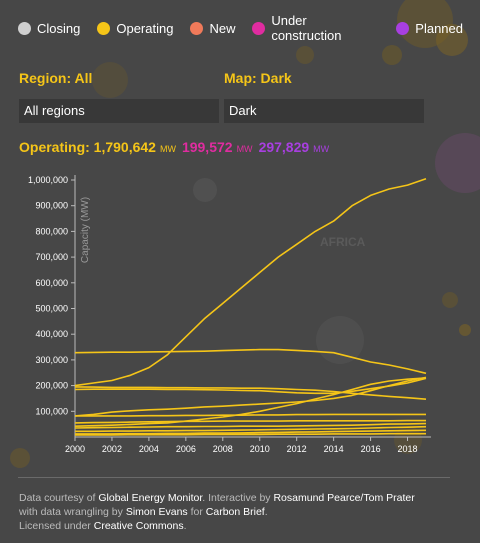 The height and width of the screenshot is (543, 480). I want to click on operating-total: Operating: 1,790,642, so click(87, 147).